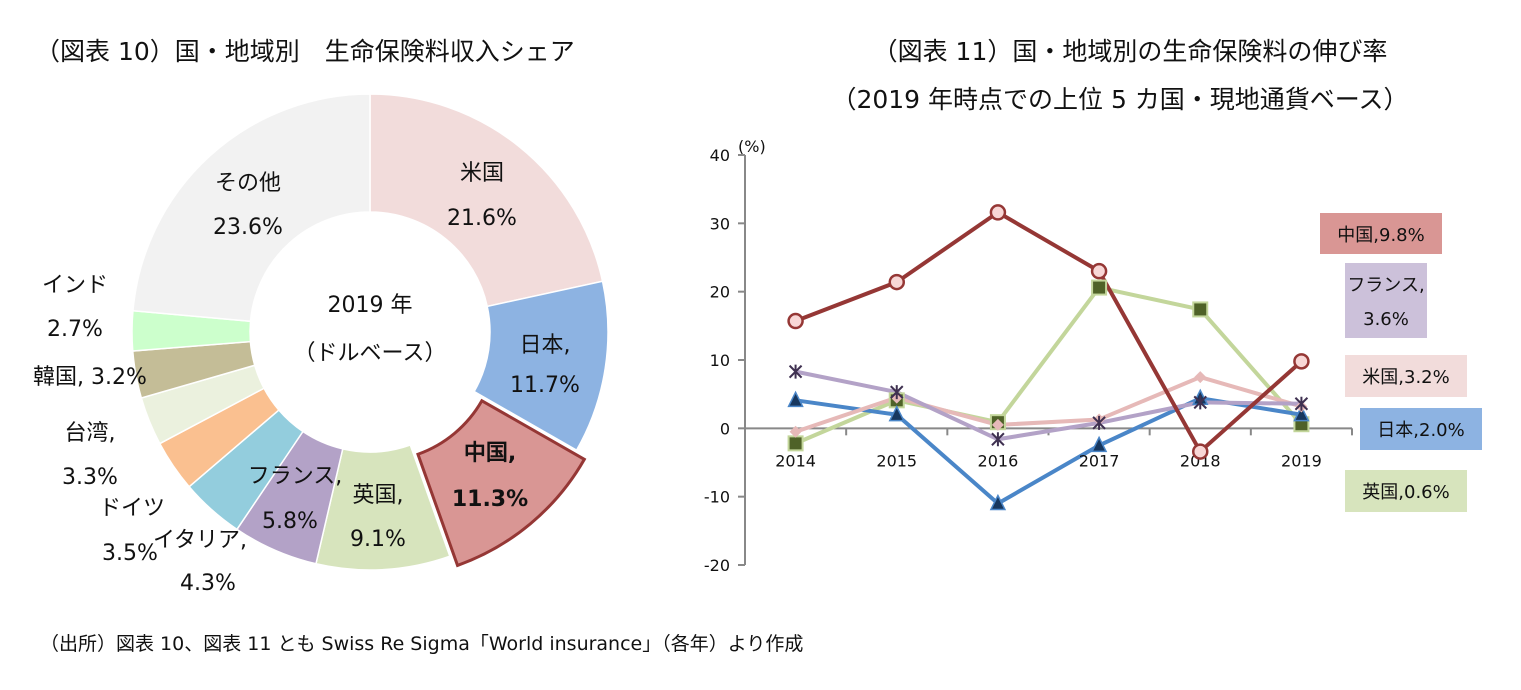  What do you see at coordinates (200, 540) in the screenshot?
I see `slice-label-italy: イタリア,` at bounding box center [200, 540].